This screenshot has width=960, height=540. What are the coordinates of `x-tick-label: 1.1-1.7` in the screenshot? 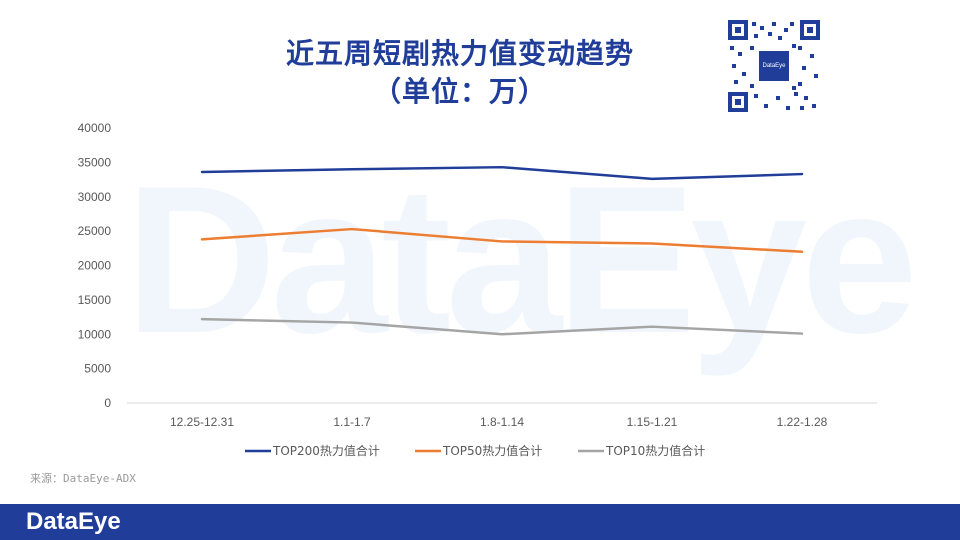 It's located at (352, 422).